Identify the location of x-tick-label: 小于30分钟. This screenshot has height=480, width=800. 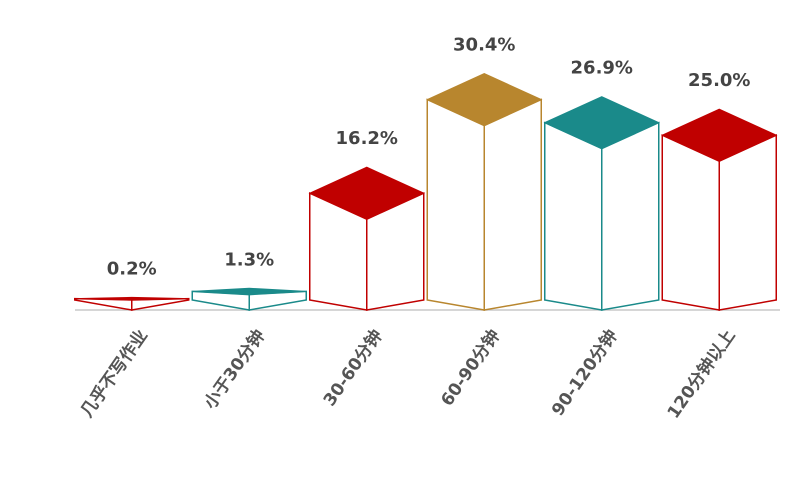
(235, 369).